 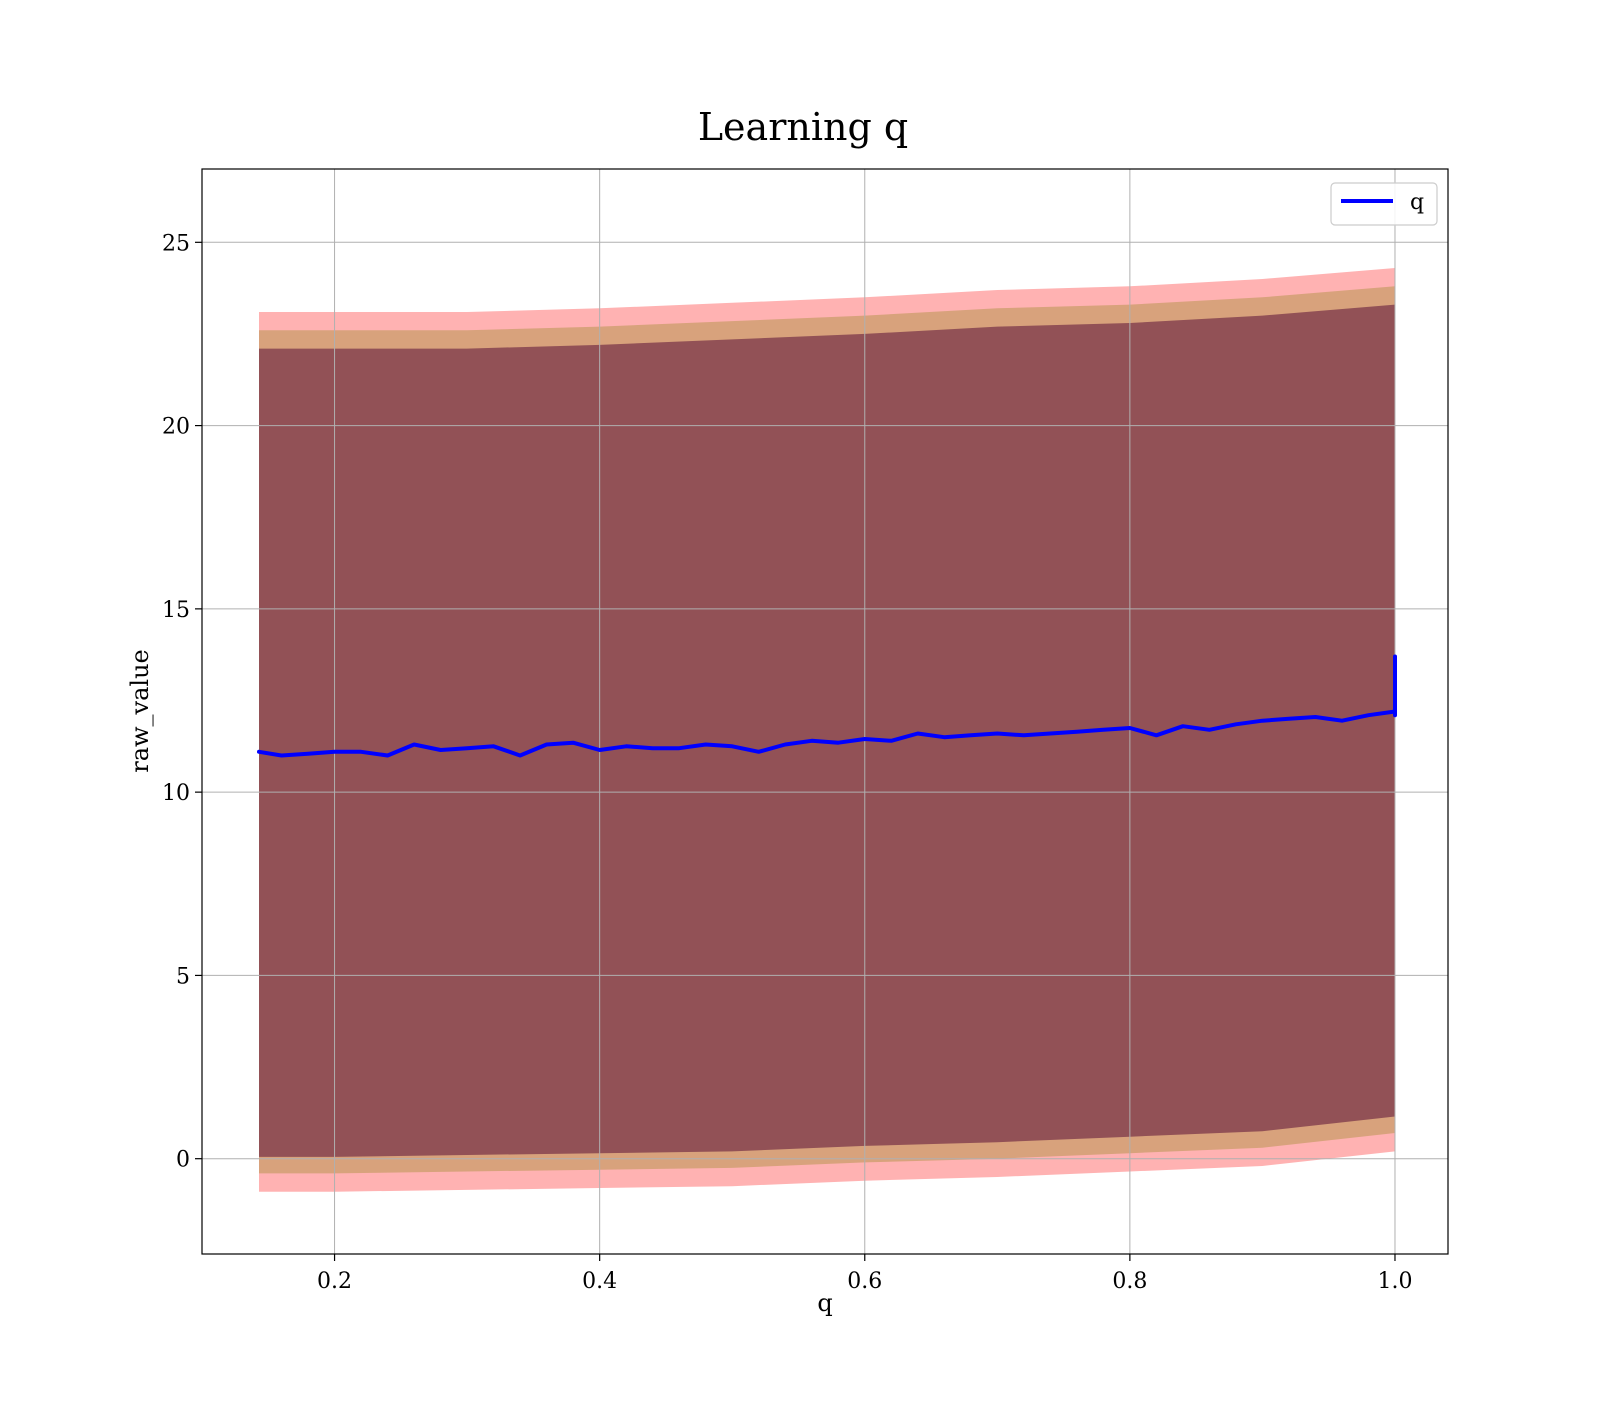 I want to click on y-tick-label-0: 0, so click(x=183, y=1160).